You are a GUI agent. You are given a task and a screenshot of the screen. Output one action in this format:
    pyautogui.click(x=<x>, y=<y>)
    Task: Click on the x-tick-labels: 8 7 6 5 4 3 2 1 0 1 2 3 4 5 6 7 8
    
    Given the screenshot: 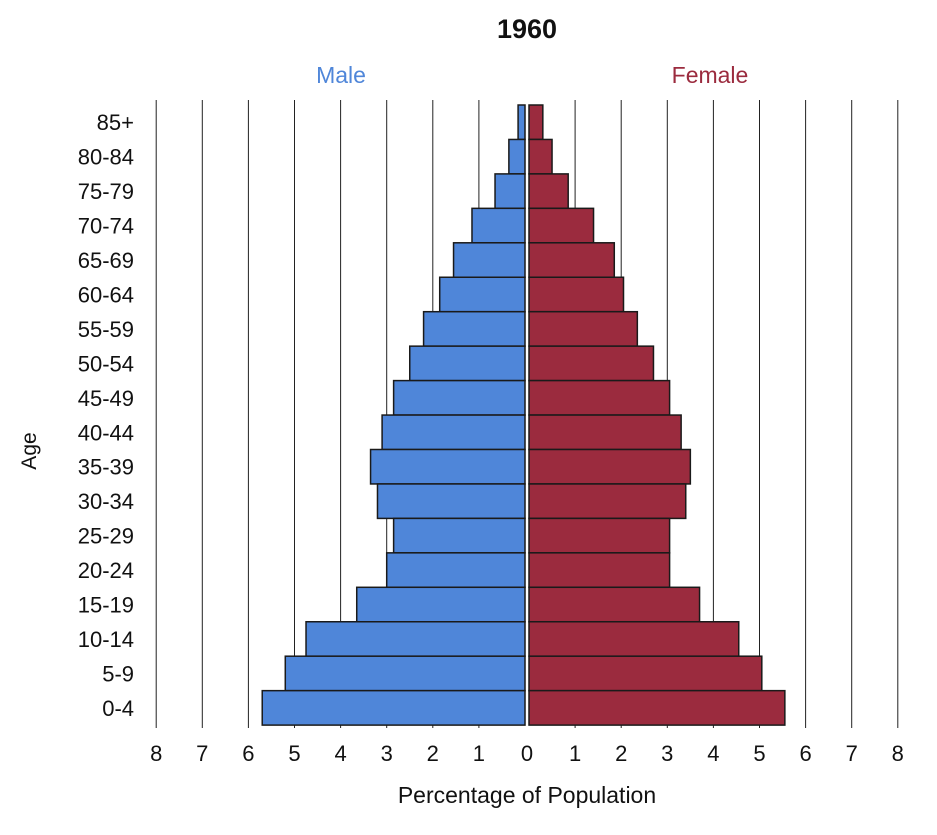 What is the action you would take?
    pyautogui.click(x=527, y=753)
    